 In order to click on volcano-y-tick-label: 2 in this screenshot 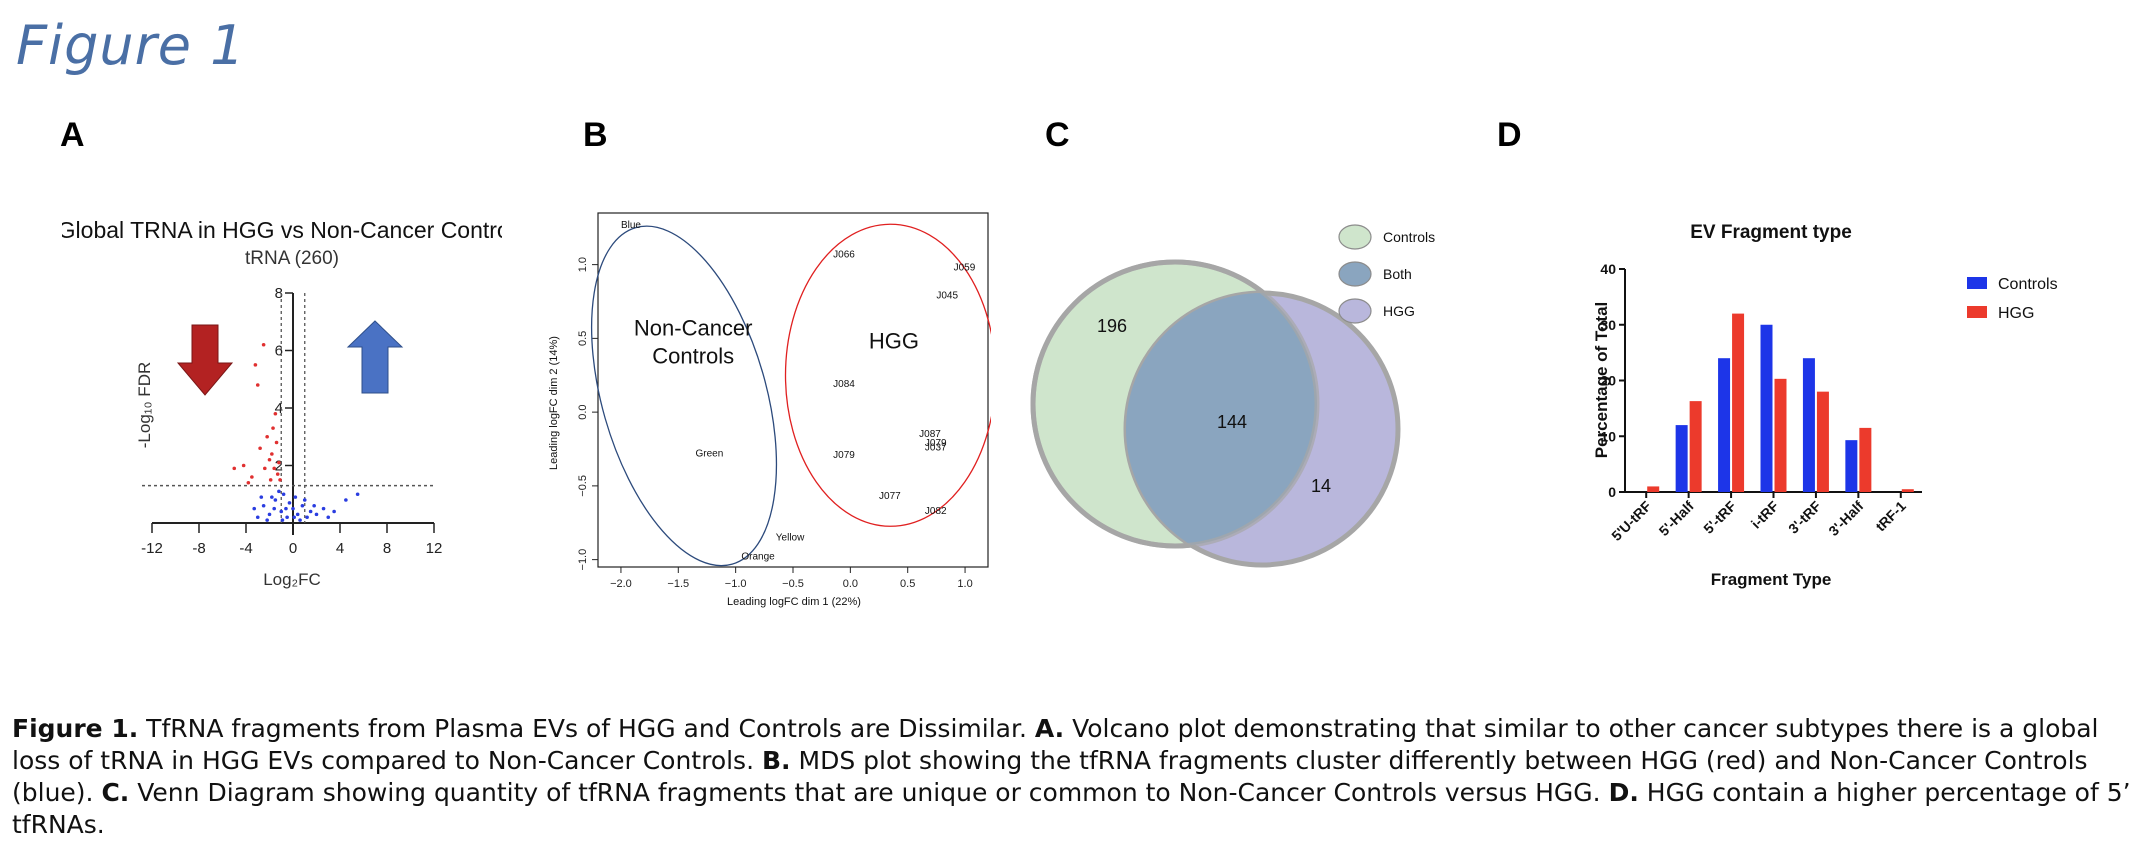, I will do `click(279, 466)`.